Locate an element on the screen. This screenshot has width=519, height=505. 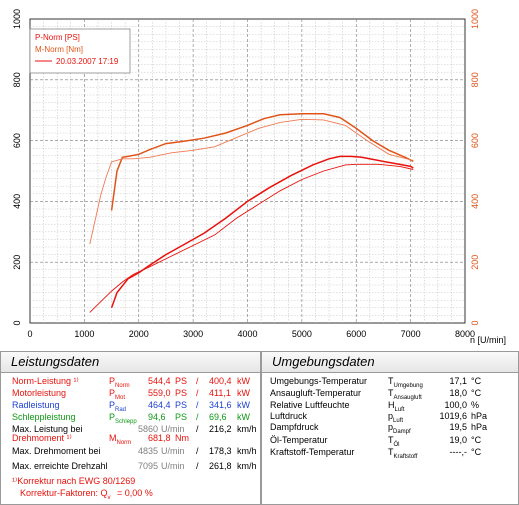
umgebung-symbol: HLuft is located at coordinates (396, 406).